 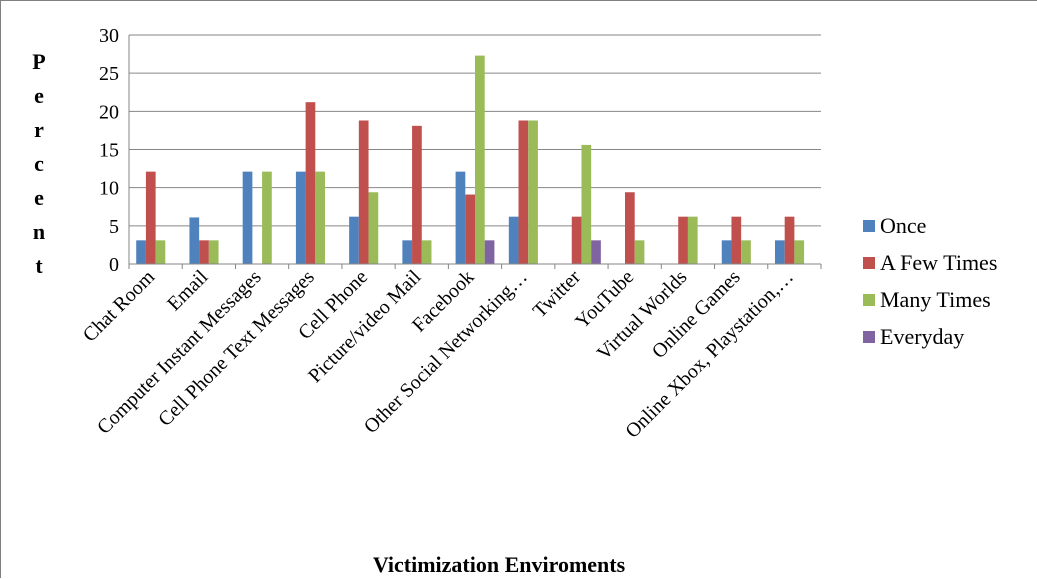 I want to click on legend-entry: Everyday, so click(x=922, y=336).